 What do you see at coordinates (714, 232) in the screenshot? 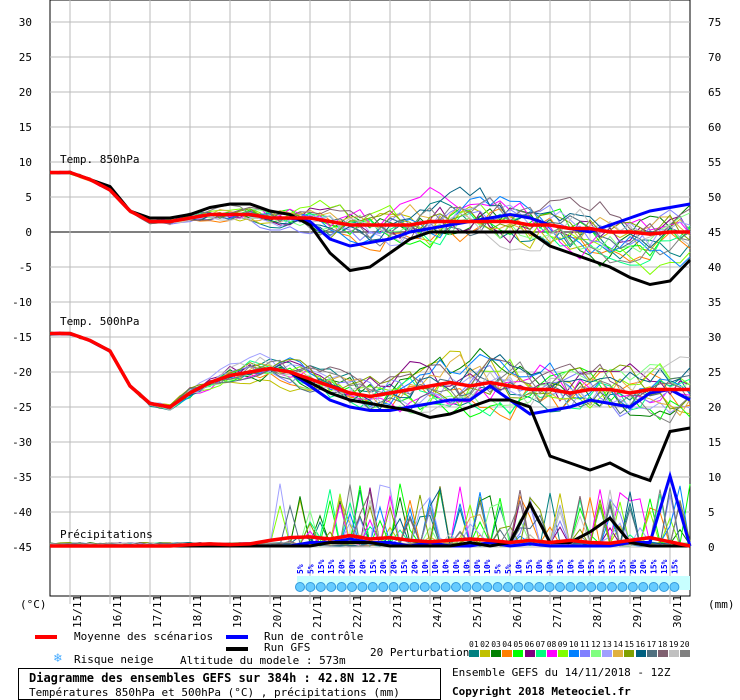
I see `right-tick-label: 45` at bounding box center [714, 232].